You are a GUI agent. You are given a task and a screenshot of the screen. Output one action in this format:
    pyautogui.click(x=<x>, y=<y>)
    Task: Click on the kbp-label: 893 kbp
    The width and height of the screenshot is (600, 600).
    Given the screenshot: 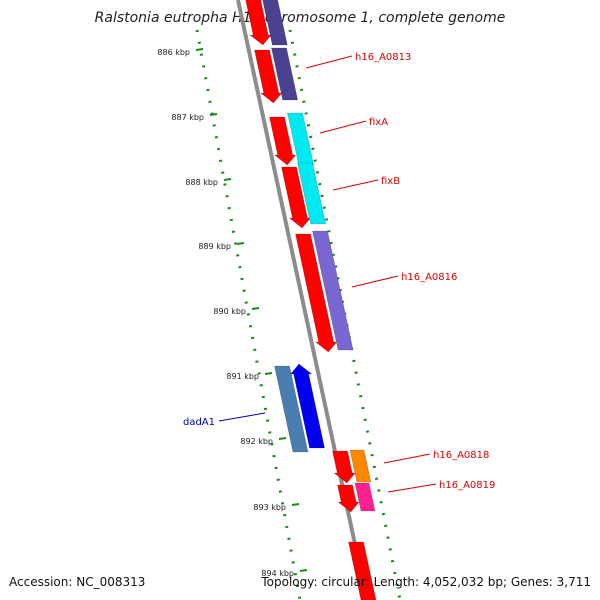 What is the action you would take?
    pyautogui.click(x=269, y=507)
    